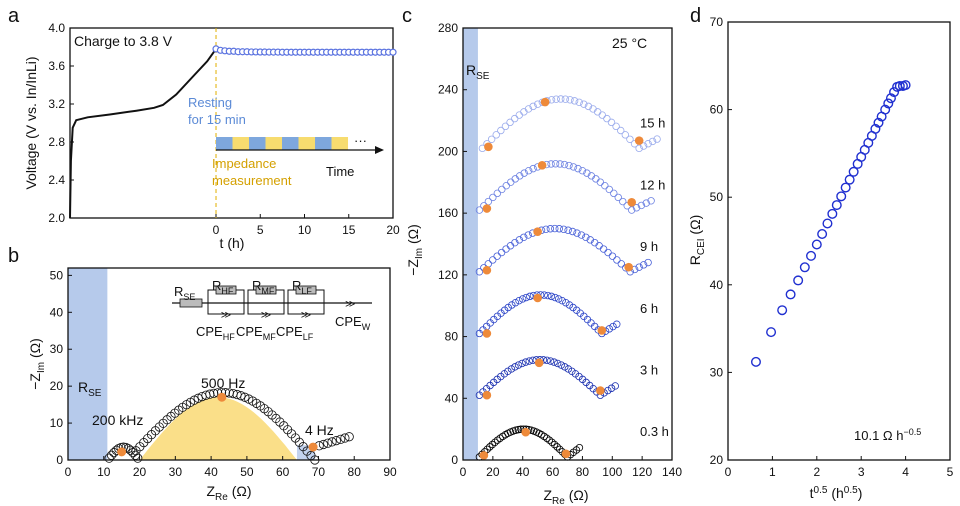 This screenshot has width=960, height=506. What do you see at coordinates (143, 133) in the screenshot?
I see `a-charge-curve` at bounding box center [143, 133].